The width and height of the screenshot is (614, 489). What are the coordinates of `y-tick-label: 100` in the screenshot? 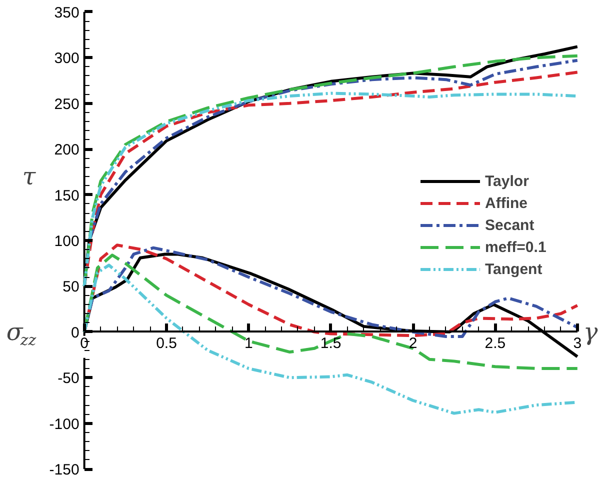 It's located at (67, 241).